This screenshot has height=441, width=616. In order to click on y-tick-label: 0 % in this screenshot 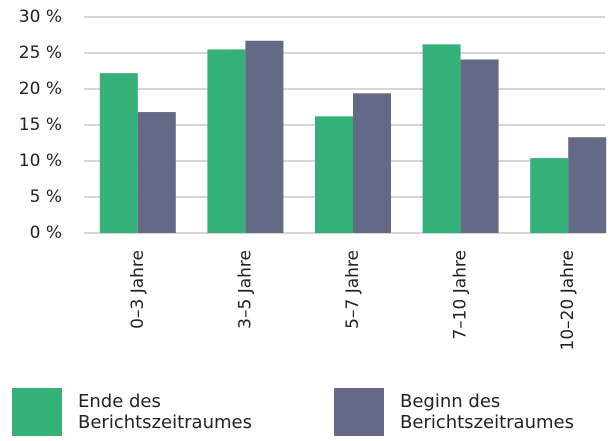, I will do `click(46, 233)`.